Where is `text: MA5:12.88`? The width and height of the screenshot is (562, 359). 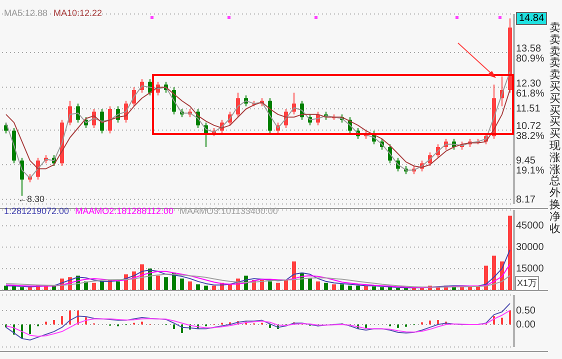 text: MA5:12.88 is located at coordinates (26, 13).